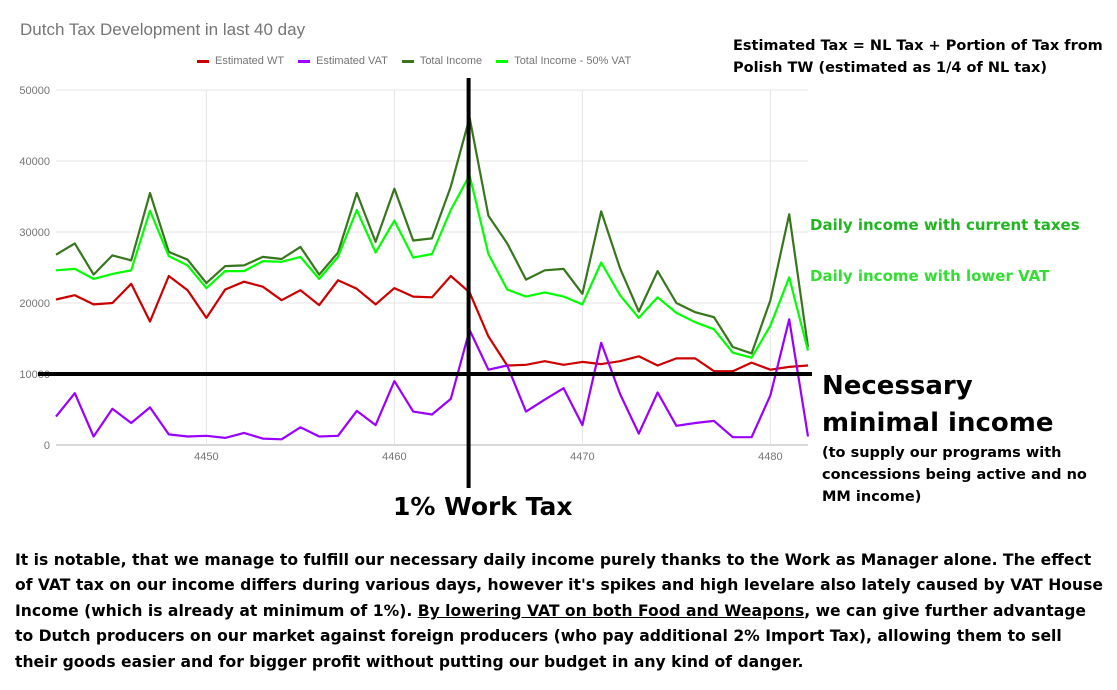 The image size is (1117, 690). I want to click on legend-item-estimated-wt: Estimated WT, so click(240, 61).